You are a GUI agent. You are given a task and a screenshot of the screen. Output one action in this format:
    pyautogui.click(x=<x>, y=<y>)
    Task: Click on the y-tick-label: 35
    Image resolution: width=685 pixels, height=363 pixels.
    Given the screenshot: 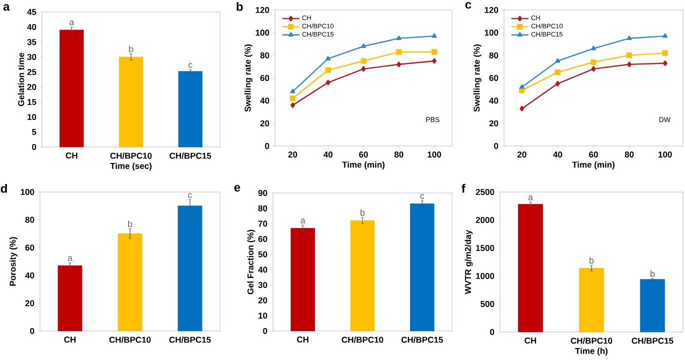 What is the action you would take?
    pyautogui.click(x=31, y=42)
    